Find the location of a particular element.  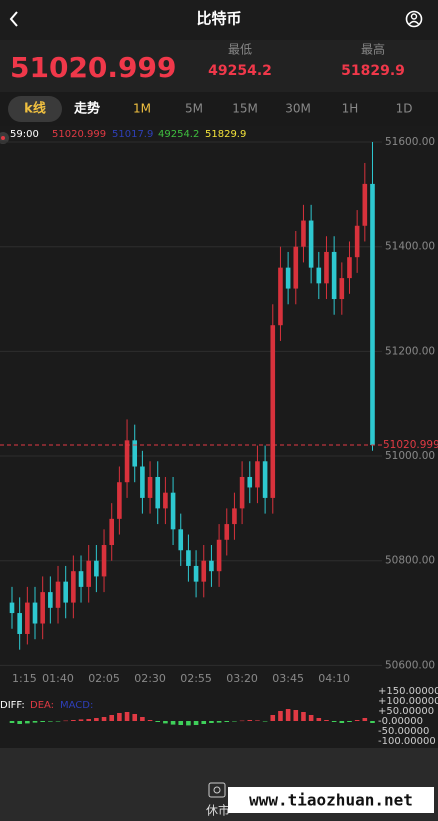

macd-legend: DEA: is located at coordinates (42, 705).